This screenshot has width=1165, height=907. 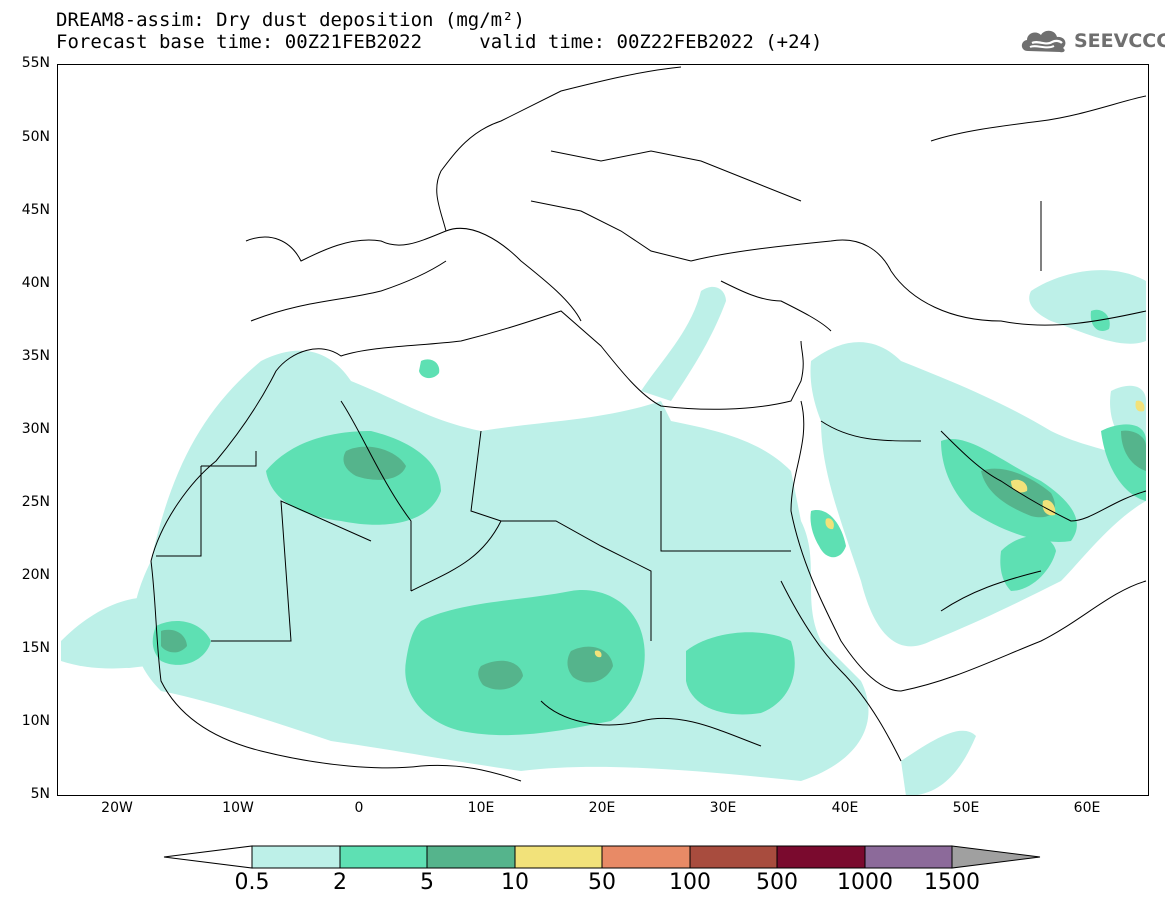 I want to click on lat-label-10n: 10N, so click(x=35, y=721).